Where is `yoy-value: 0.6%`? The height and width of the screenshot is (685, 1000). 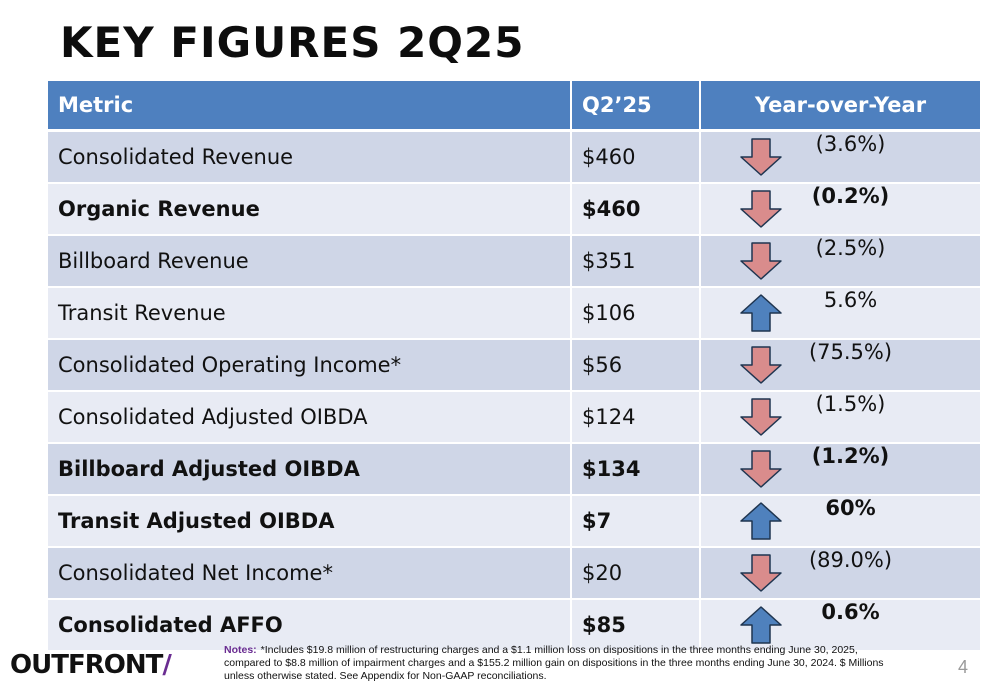 yoy-value: 0.6% is located at coordinates (850, 612).